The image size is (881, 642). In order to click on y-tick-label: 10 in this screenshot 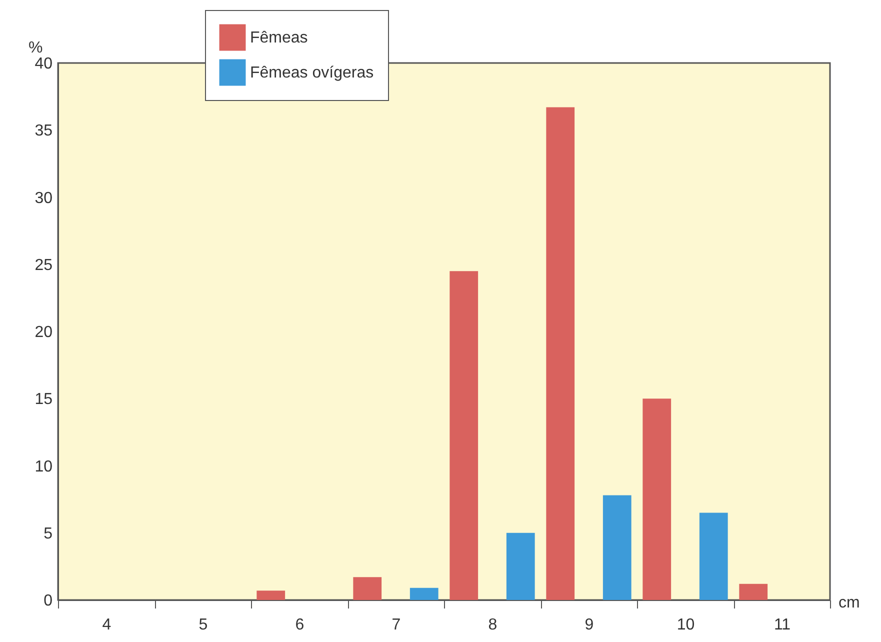, I will do `click(43, 467)`.